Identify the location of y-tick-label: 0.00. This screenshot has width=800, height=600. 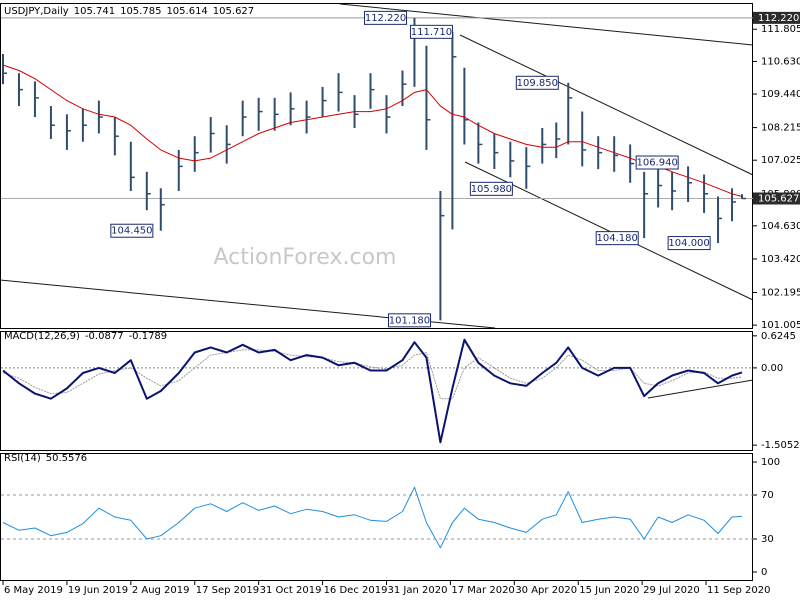
(772, 368).